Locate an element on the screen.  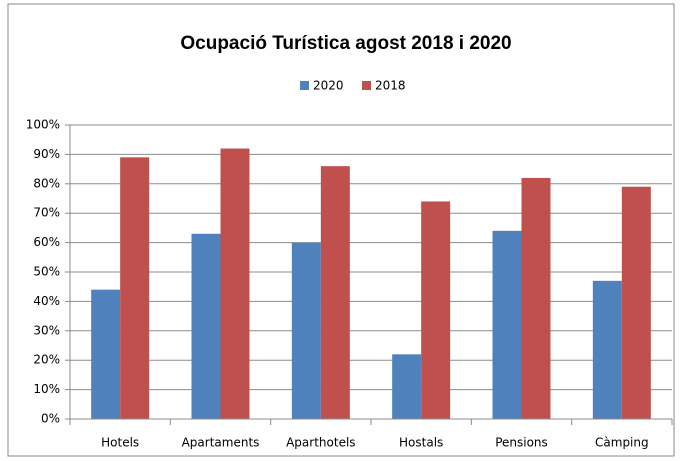
legend-label: 2020 is located at coordinates (328, 86).